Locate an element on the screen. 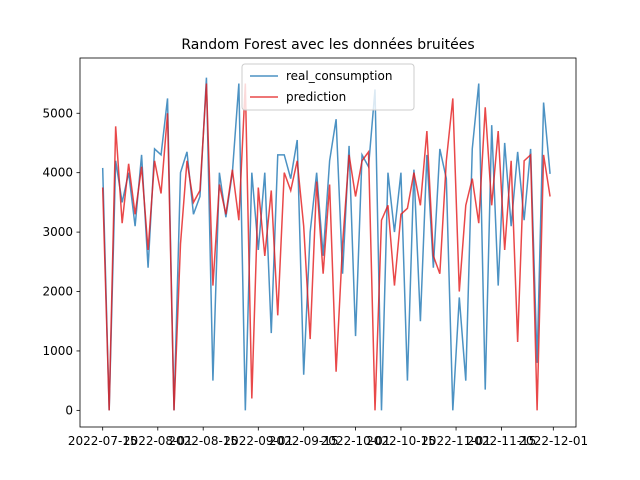 This screenshot has width=640, height=480. x-tick-label: 2022-10-15 is located at coordinates (401, 441).